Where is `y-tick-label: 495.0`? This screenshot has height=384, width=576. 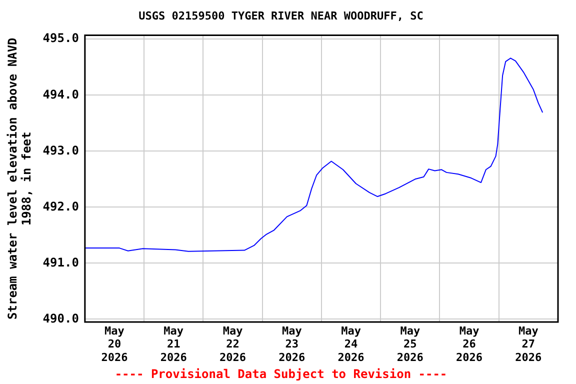
y-tick-label: 495.0 is located at coordinates (60, 38).